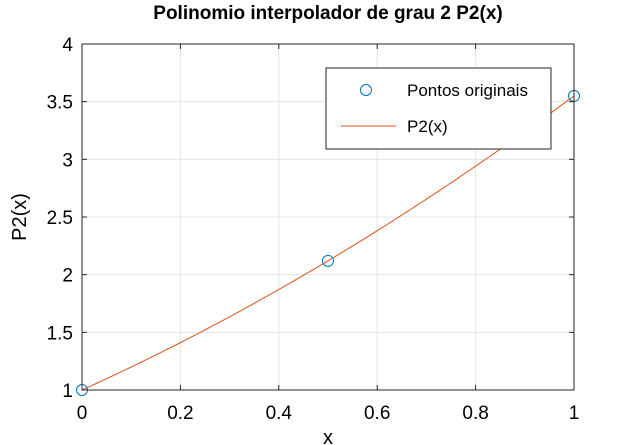 The width and height of the screenshot is (635, 445). What do you see at coordinates (60, 218) in the screenshot?
I see `y-tick-label: 2.5` at bounding box center [60, 218].